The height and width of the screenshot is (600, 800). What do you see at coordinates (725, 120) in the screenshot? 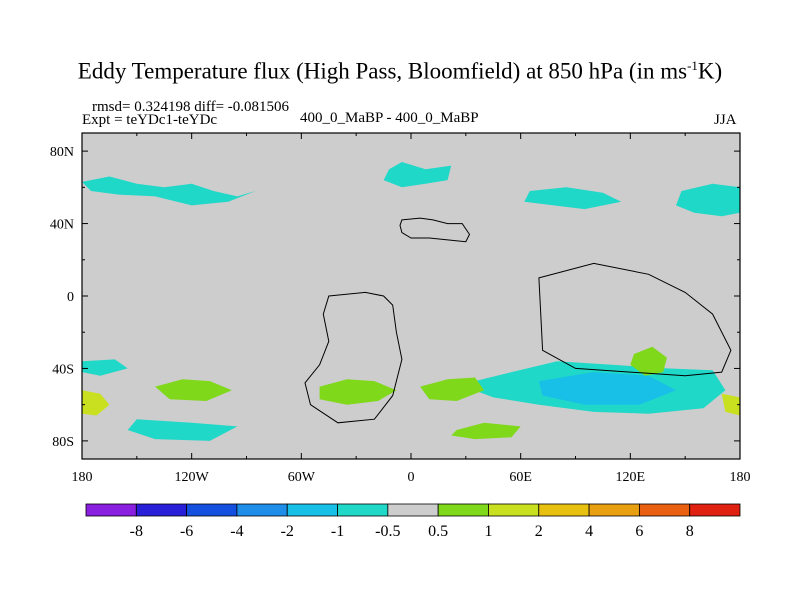
I see `season-label: JJA` at bounding box center [725, 120].